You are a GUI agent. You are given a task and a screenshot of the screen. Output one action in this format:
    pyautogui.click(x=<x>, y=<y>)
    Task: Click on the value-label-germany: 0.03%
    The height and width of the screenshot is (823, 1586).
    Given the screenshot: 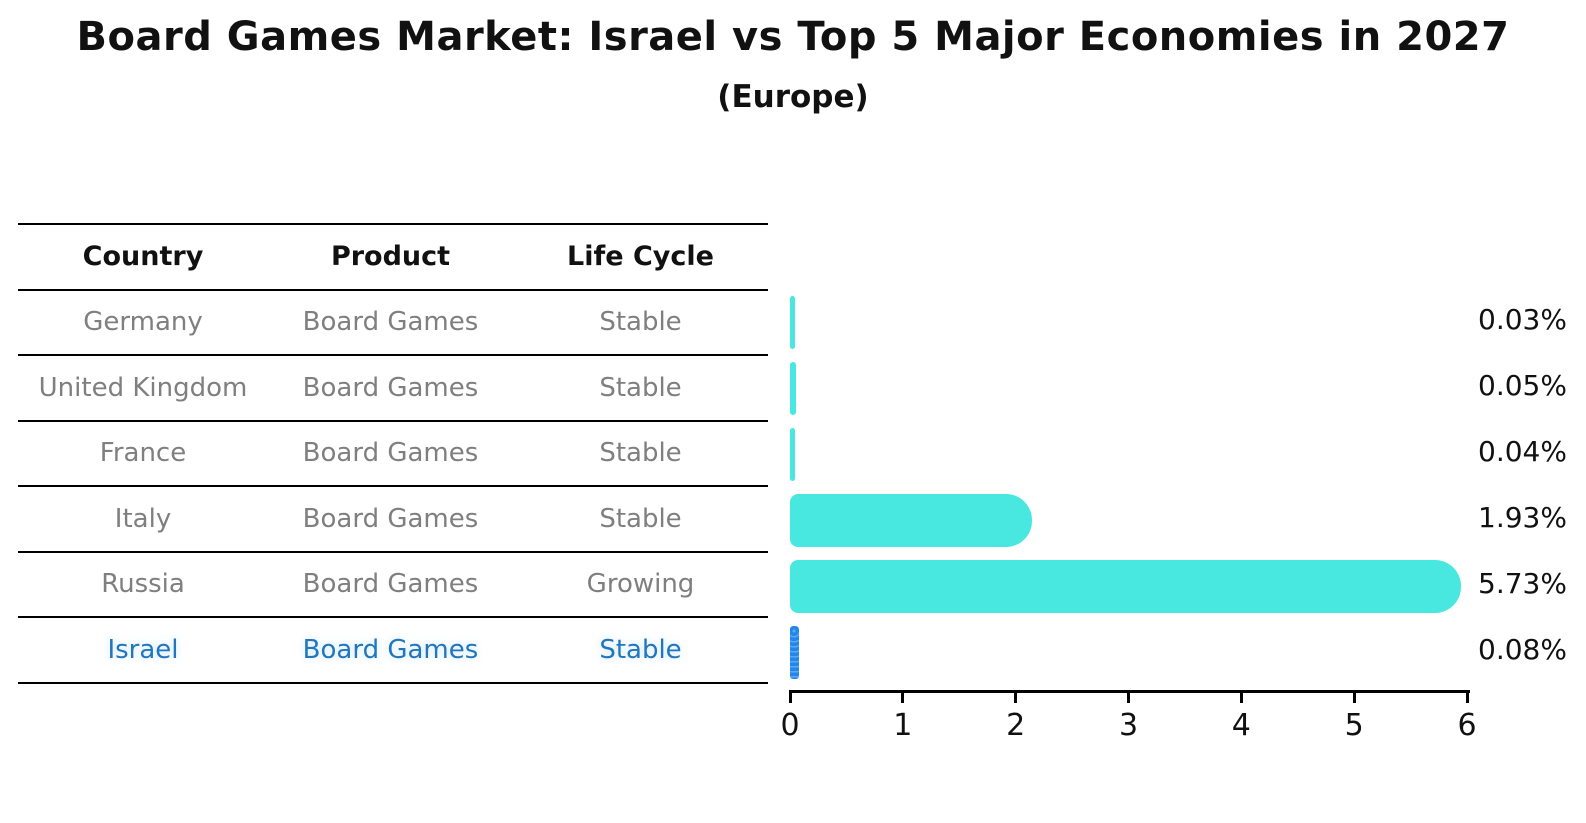 What is the action you would take?
    pyautogui.click(x=1522, y=319)
    